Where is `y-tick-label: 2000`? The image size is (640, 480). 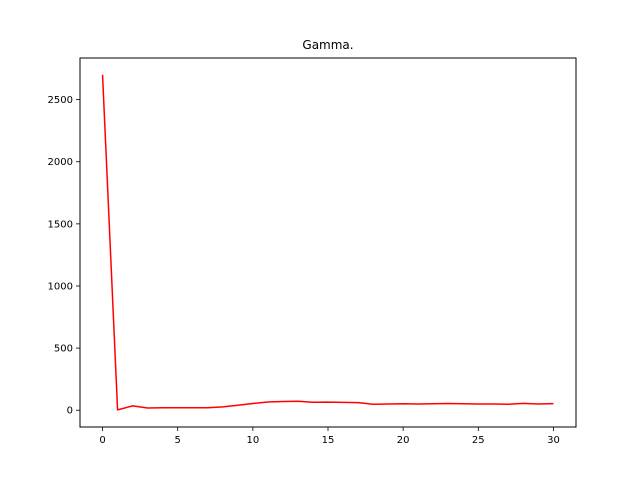
y-tick-label: 2000 is located at coordinates (60, 162).